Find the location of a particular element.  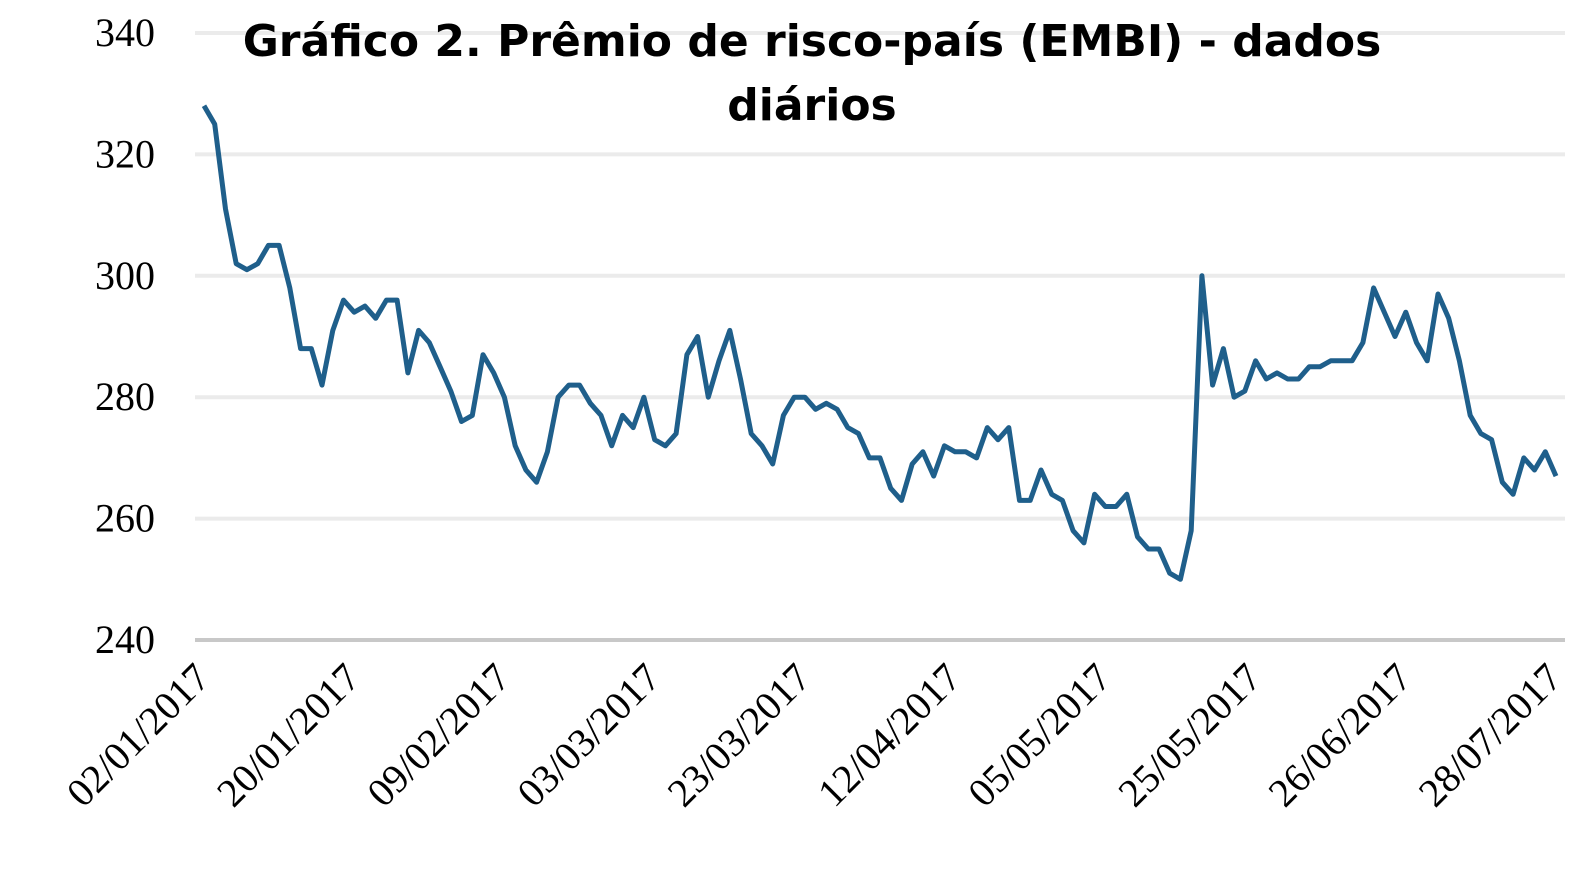

y-tick-label: 240 is located at coordinates (125, 639).